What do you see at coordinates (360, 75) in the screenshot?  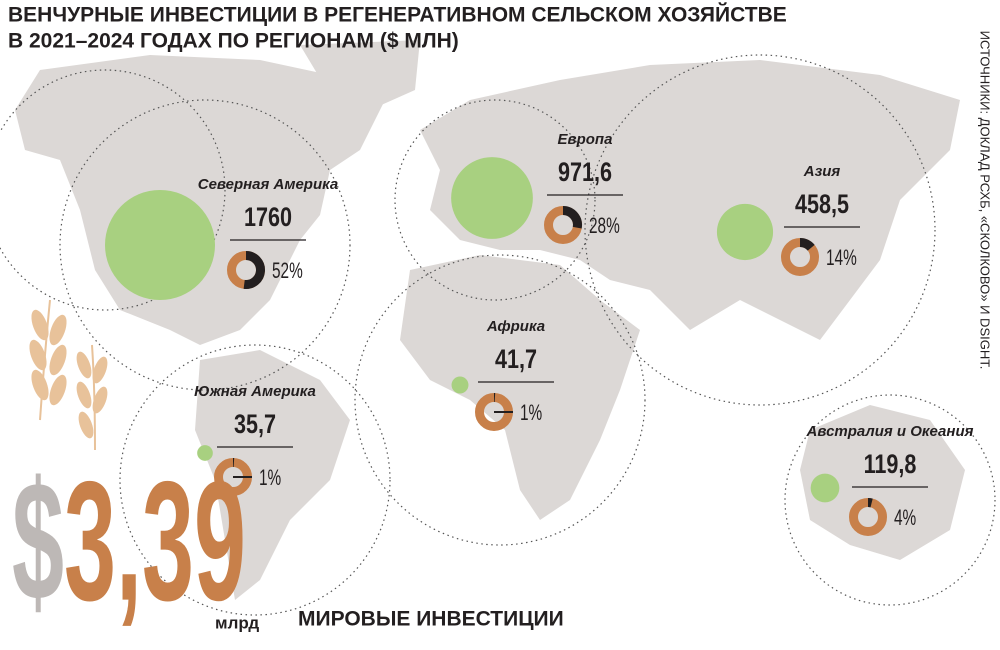 I see `land-greenland` at bounding box center [360, 75].